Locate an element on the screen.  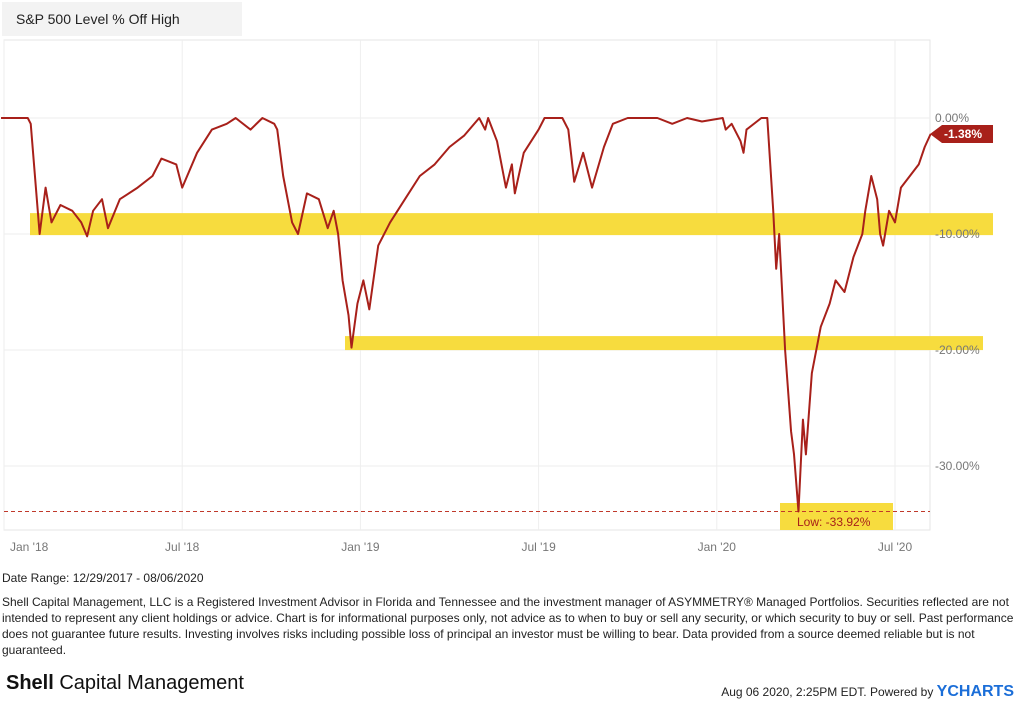
logo-rest: Capital Management is located at coordinates (148, 683).